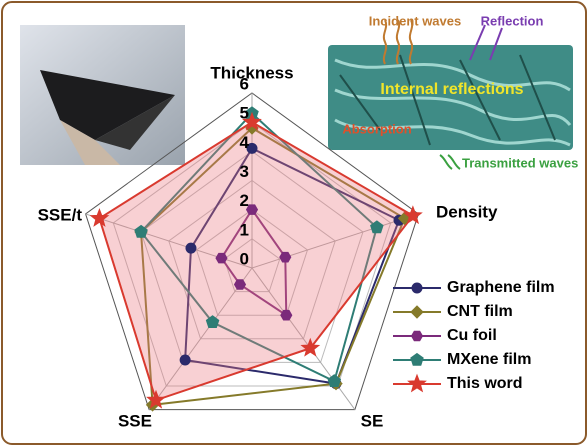  Describe the element at coordinates (472, 335) in the screenshot. I see `legend-label: Cu foil` at that location.